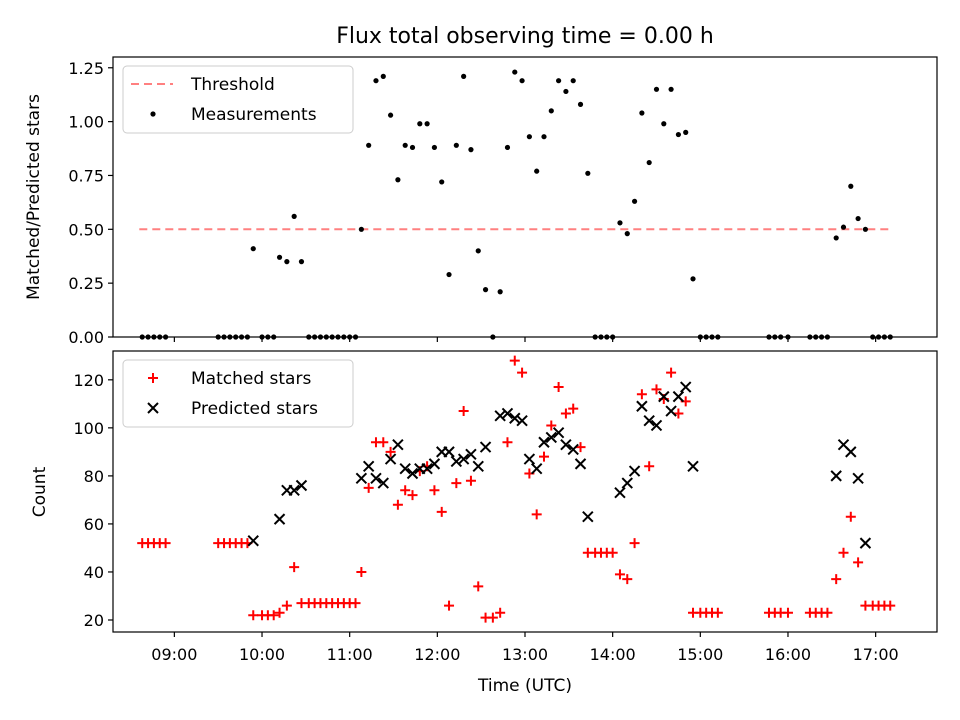 This screenshot has width=960, height=720. Describe the element at coordinates (94, 620) in the screenshot. I see `bottom-y-tick-label: 20` at that location.